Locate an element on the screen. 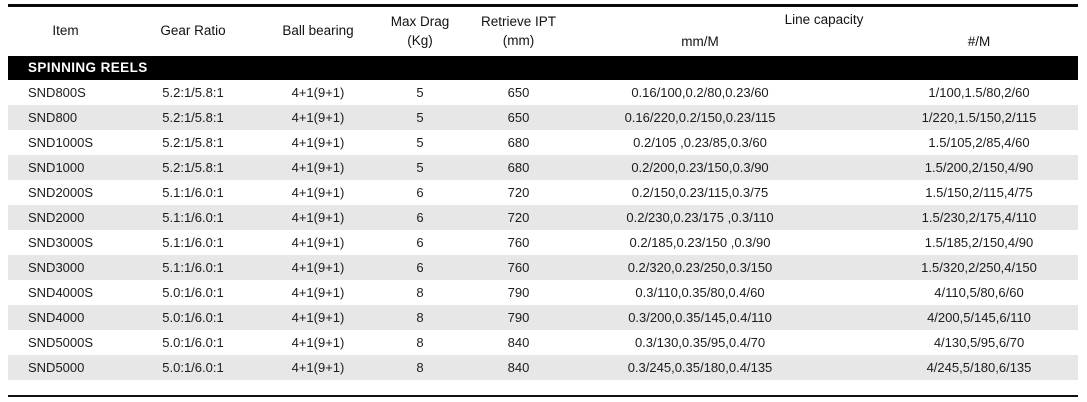  column-group-header-line-capacity: Line capacity is located at coordinates (824, 19).